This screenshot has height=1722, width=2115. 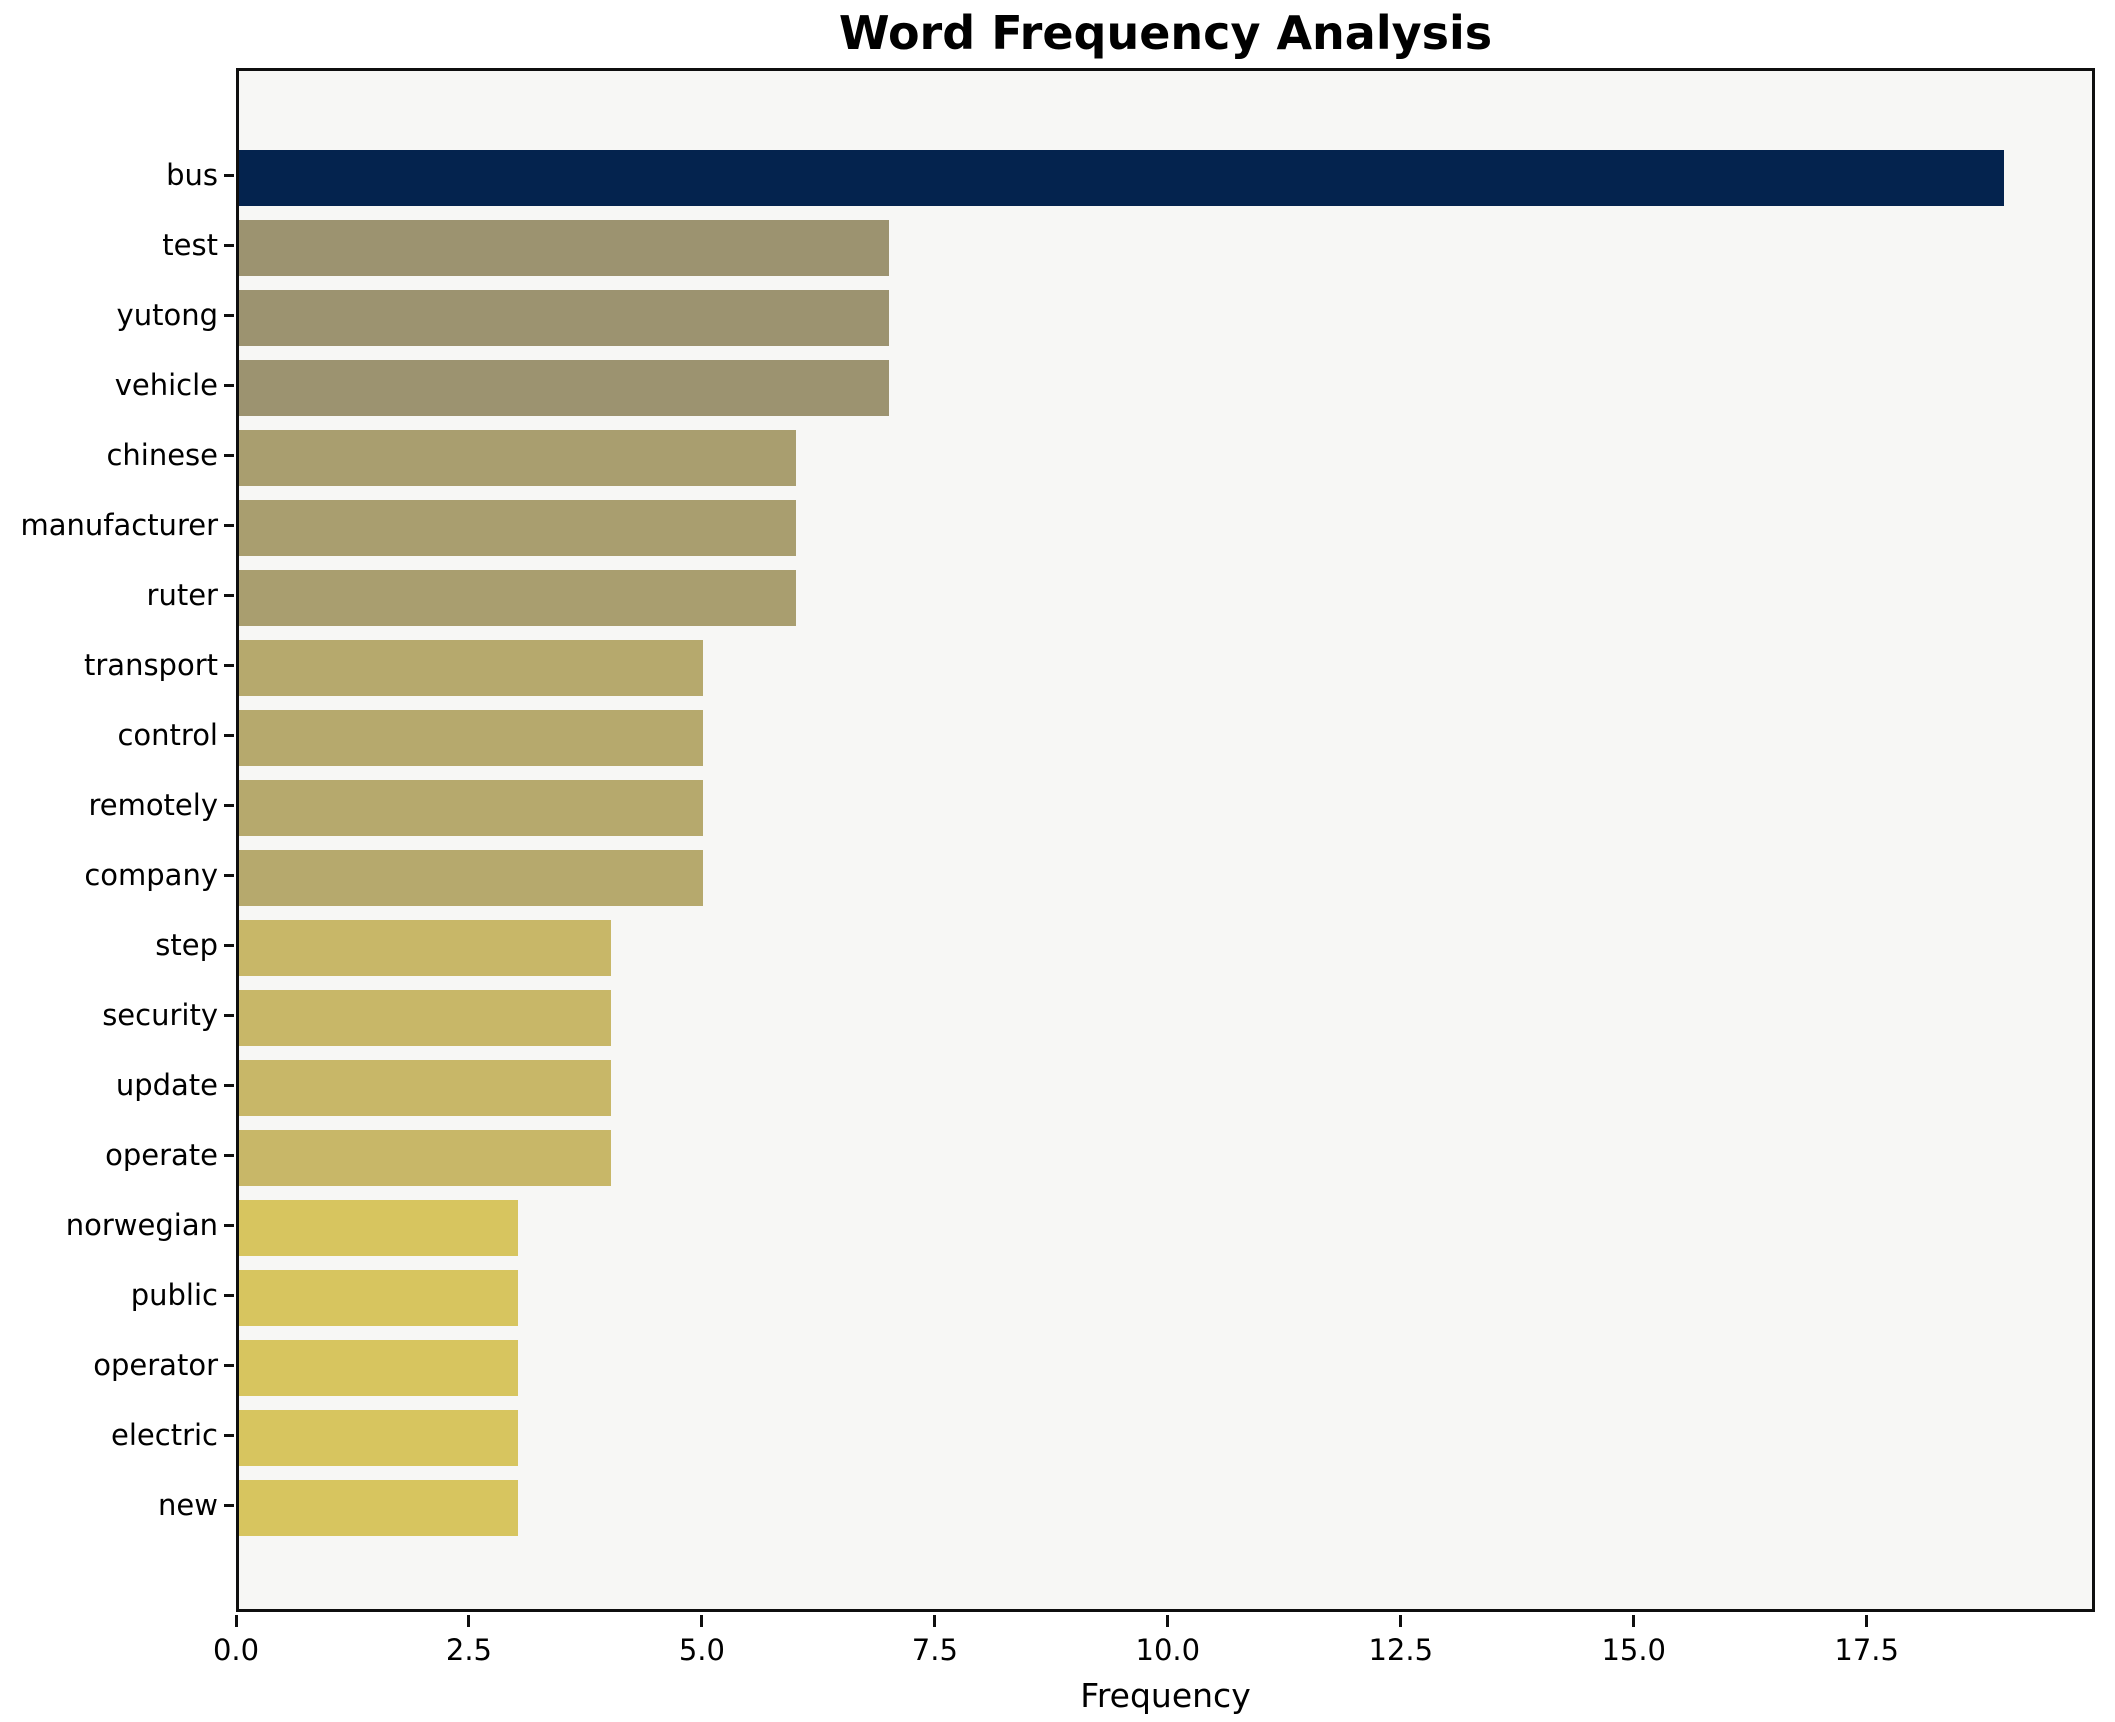 I want to click on y-tick-label-yutong: yutong, so click(x=167, y=315).